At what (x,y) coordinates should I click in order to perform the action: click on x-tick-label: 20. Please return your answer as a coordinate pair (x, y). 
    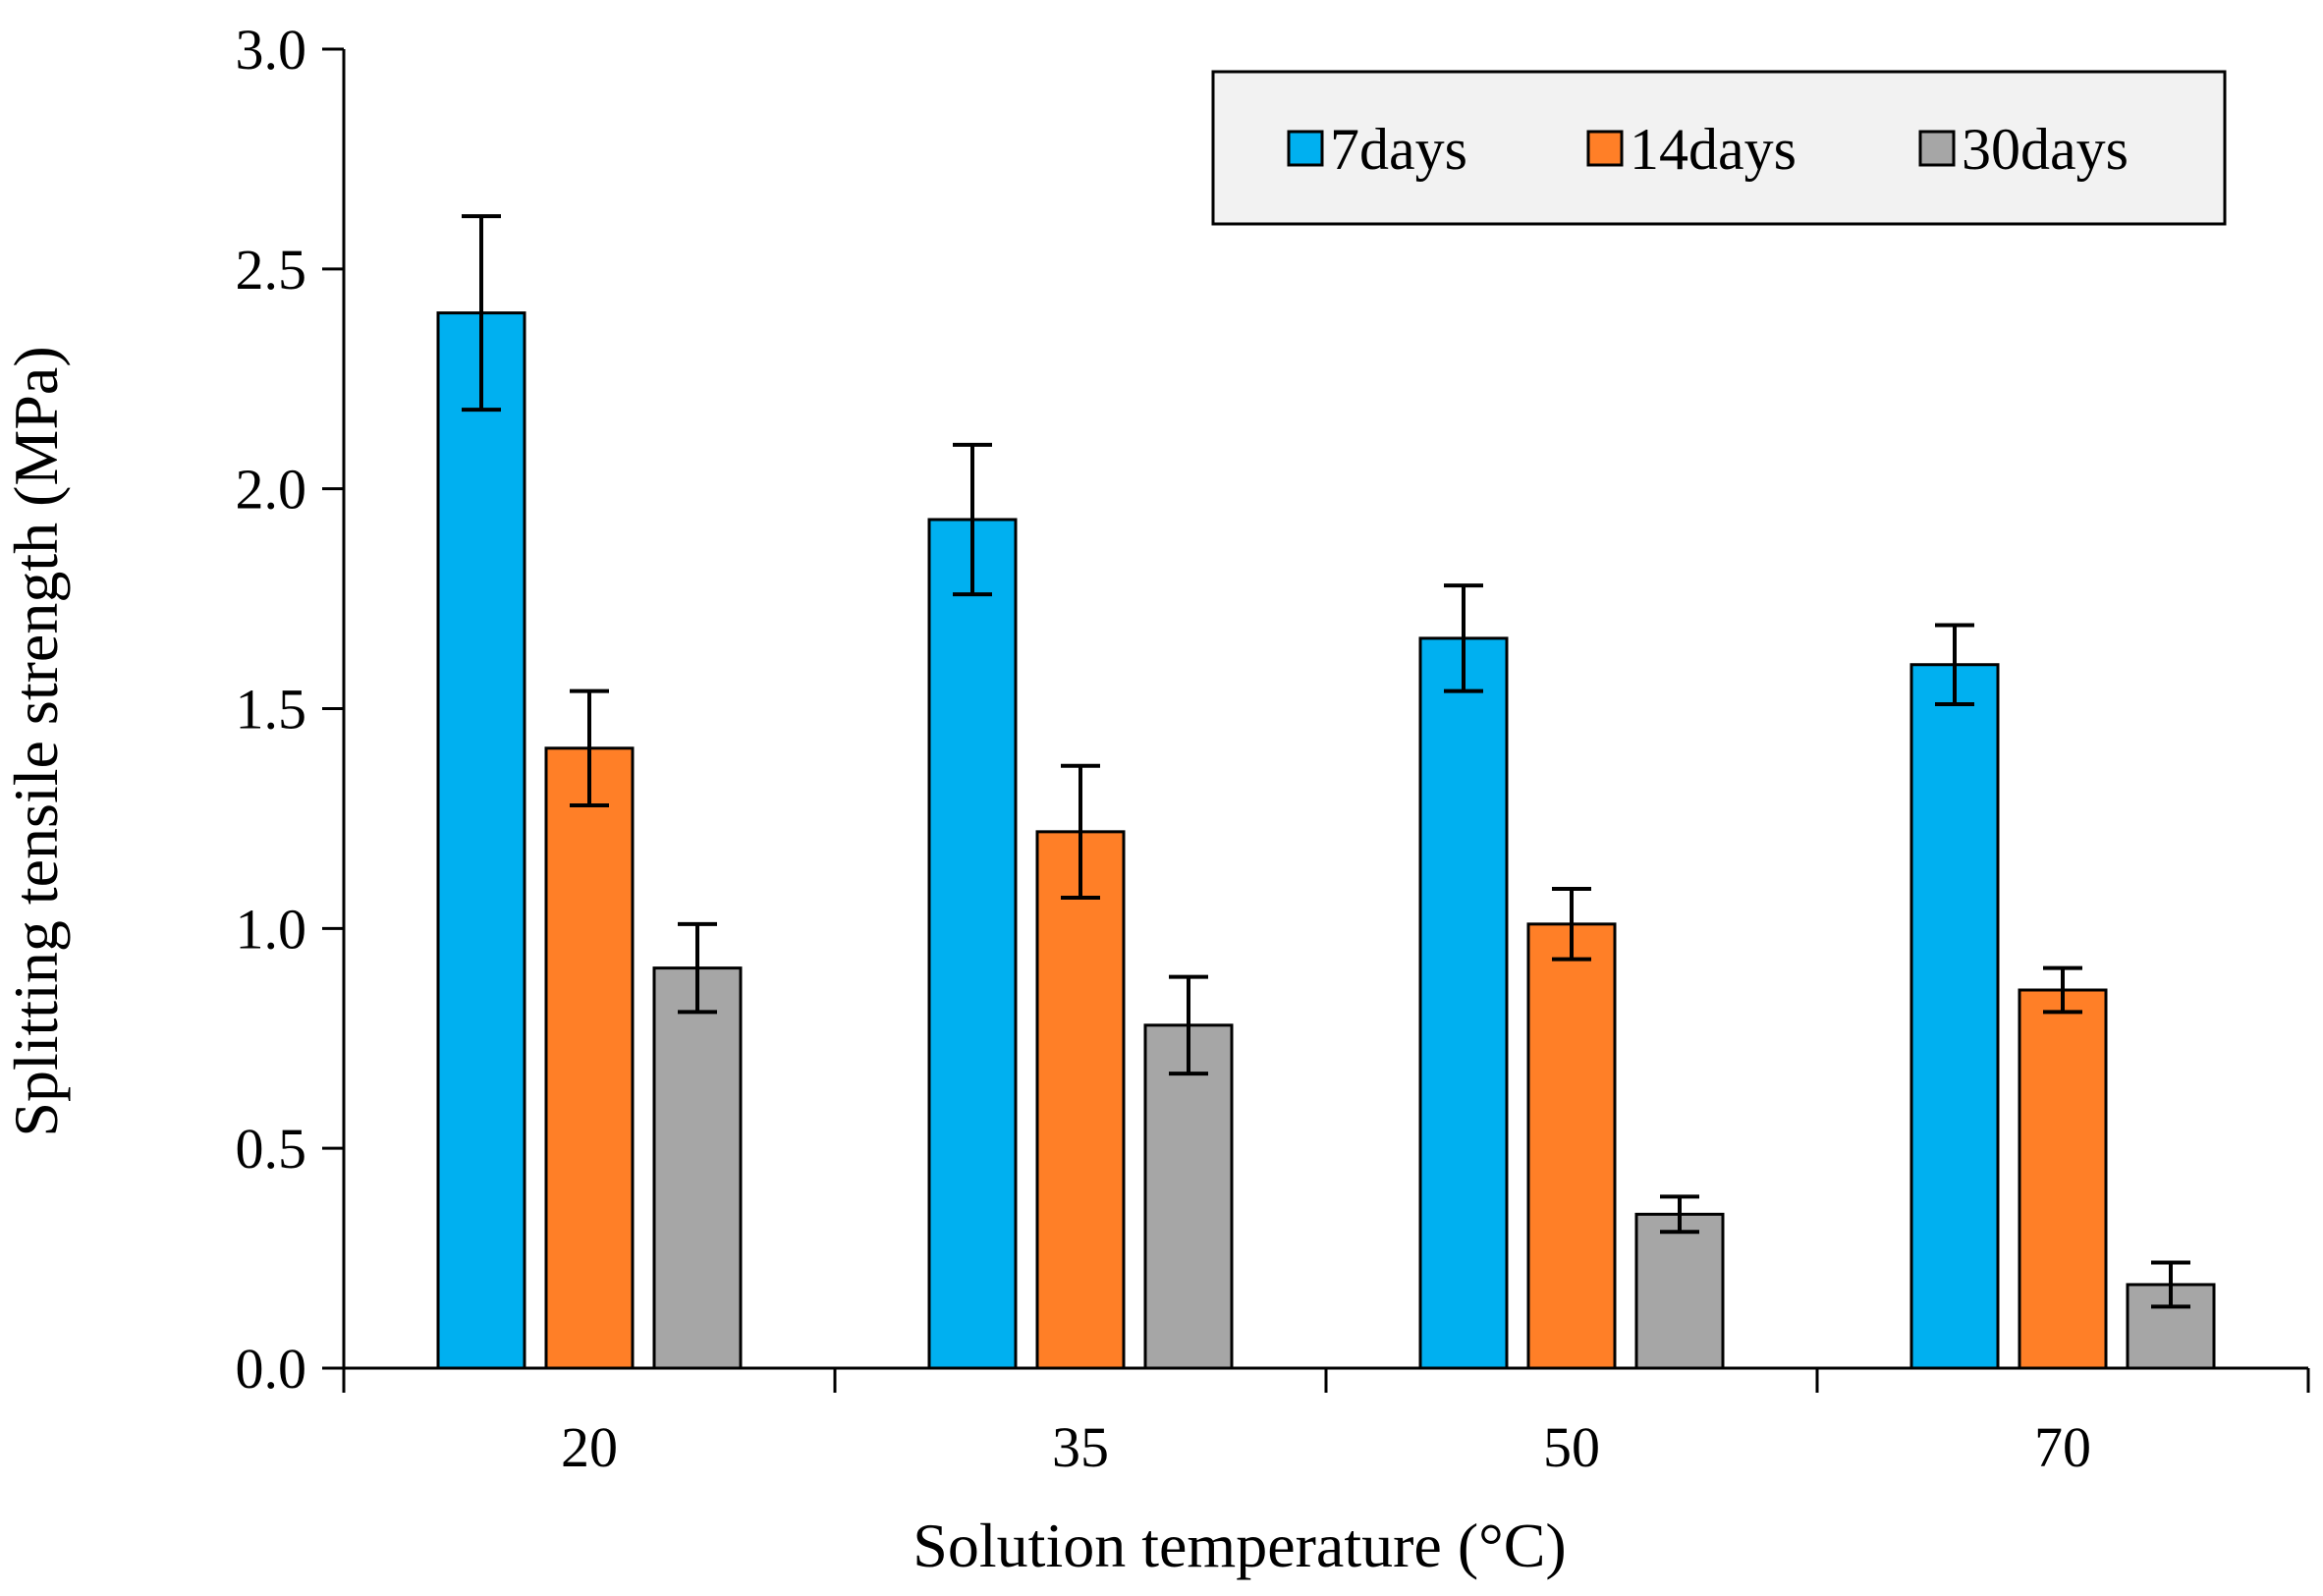
    Looking at the image, I should click on (590, 1447).